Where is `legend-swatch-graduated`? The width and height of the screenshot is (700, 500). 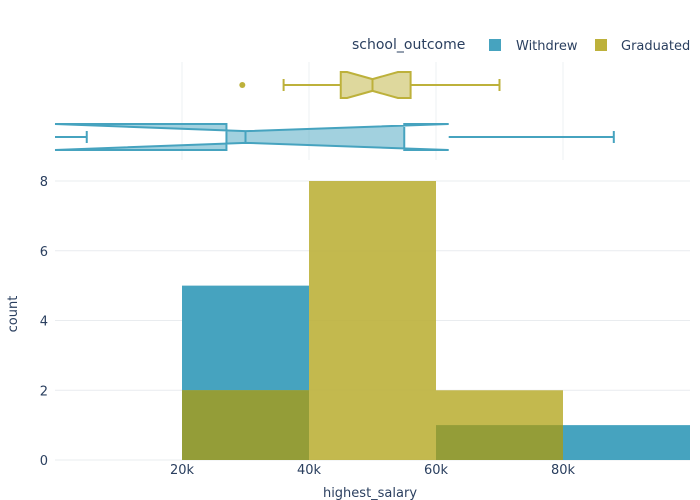 legend-swatch-graduated is located at coordinates (601, 45).